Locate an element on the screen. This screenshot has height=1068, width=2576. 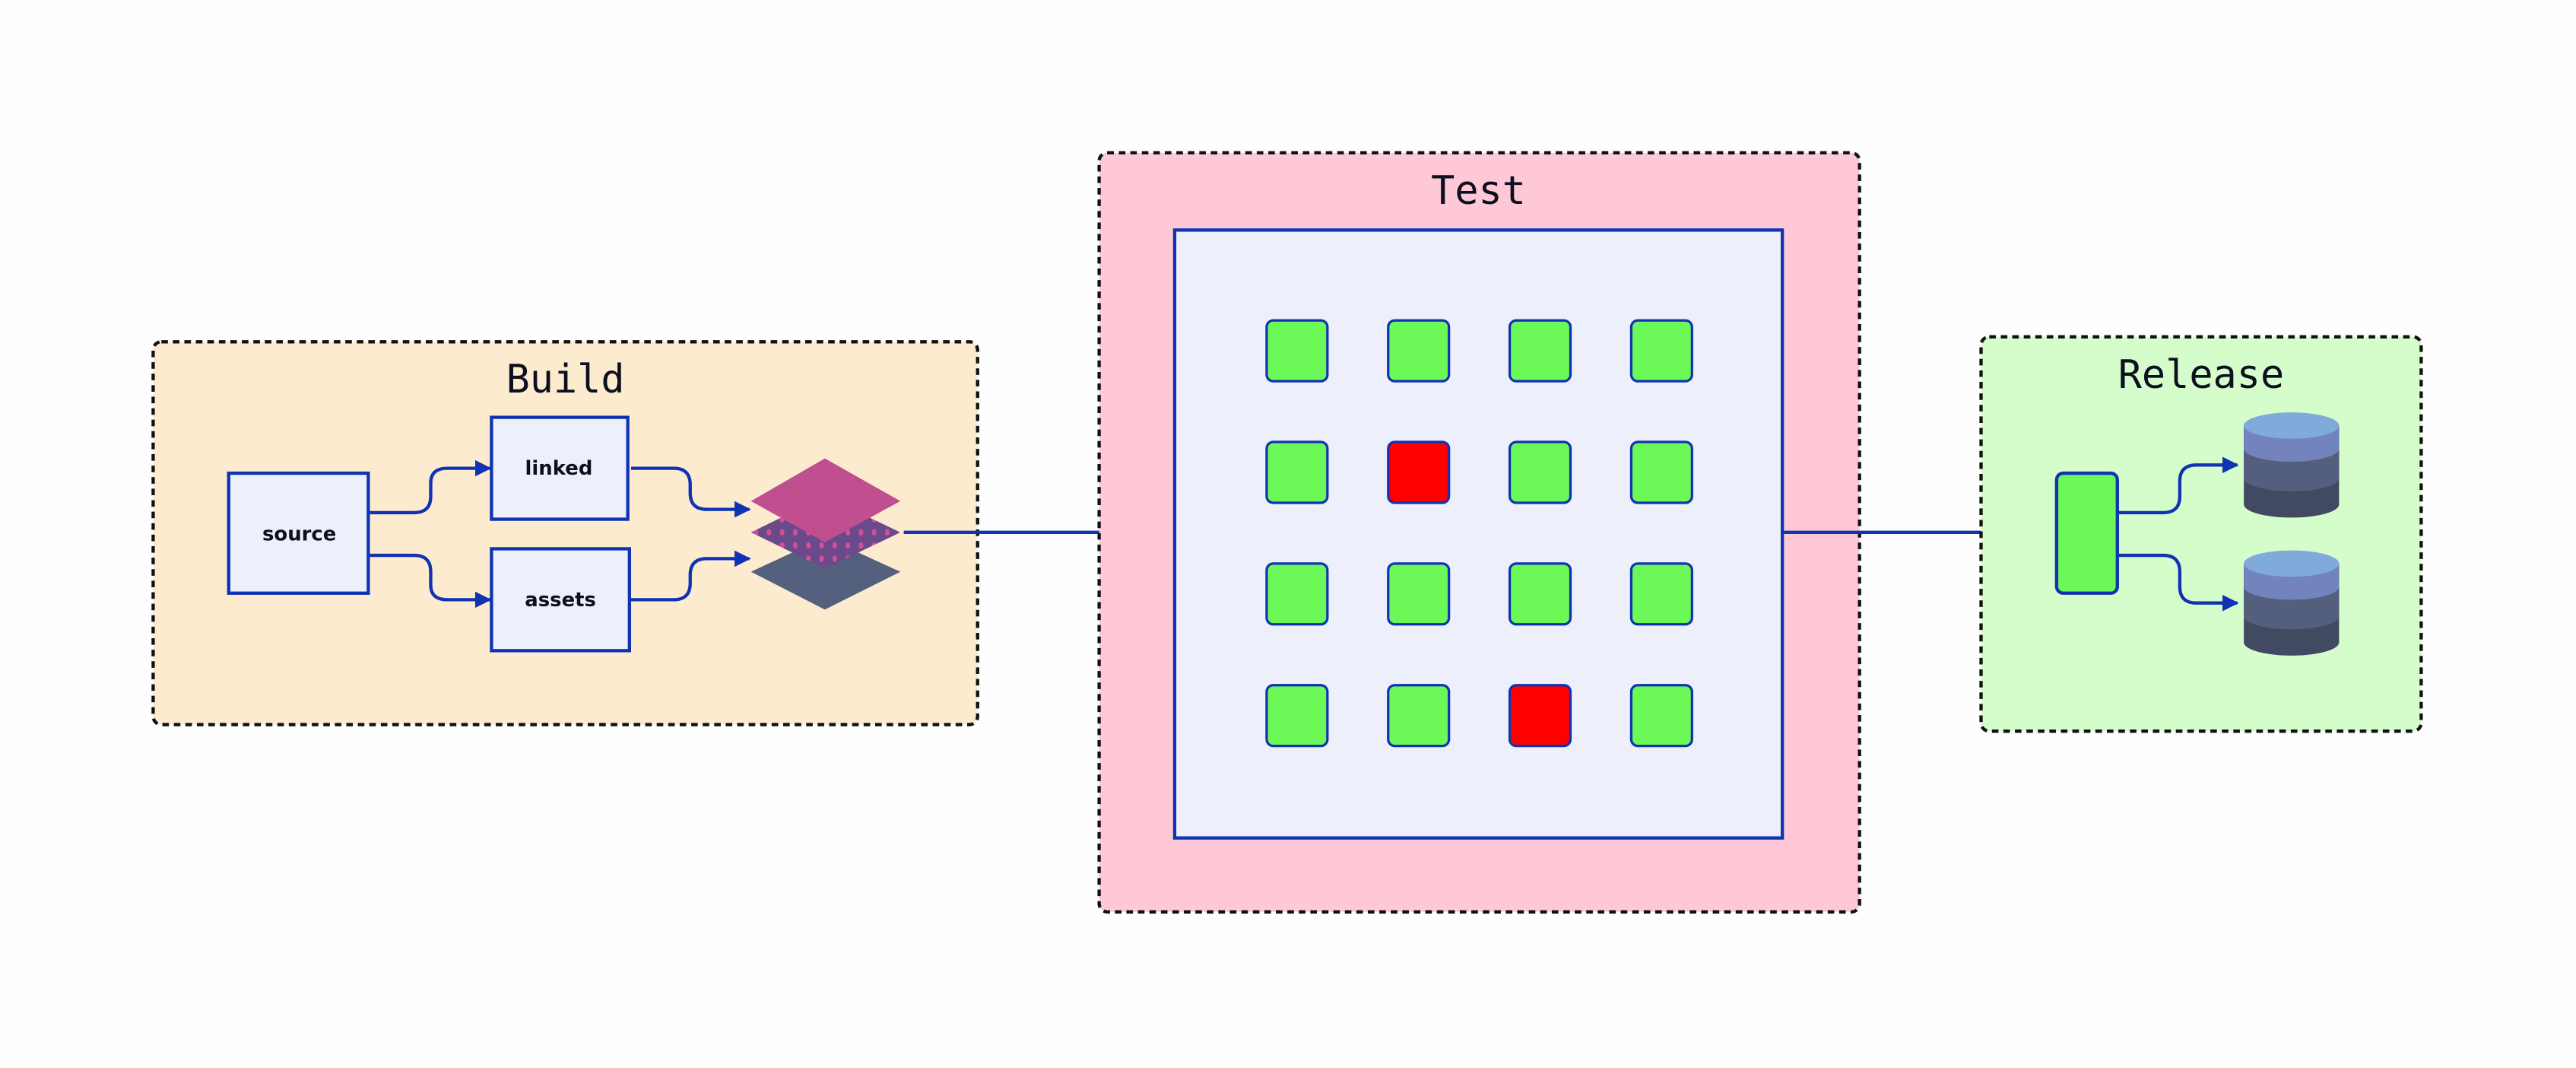
svg-text: assets is located at coordinates (560, 600).